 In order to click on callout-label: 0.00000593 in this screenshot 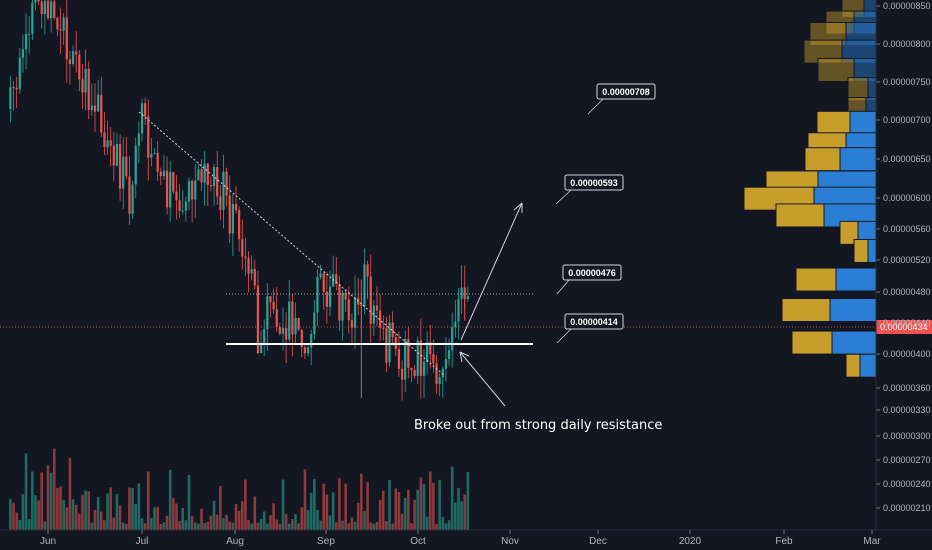, I will do `click(594, 183)`.